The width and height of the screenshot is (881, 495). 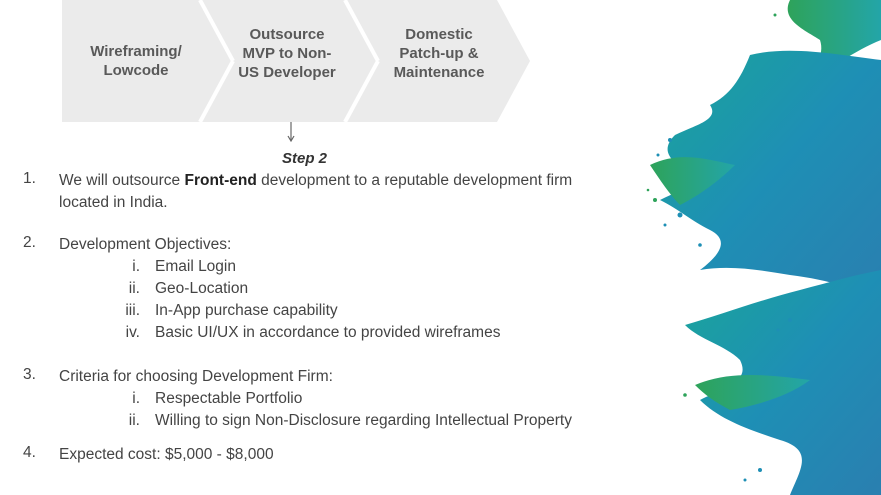 I want to click on list-text: Criteria for choosing Development Firm:, so click(x=196, y=376).